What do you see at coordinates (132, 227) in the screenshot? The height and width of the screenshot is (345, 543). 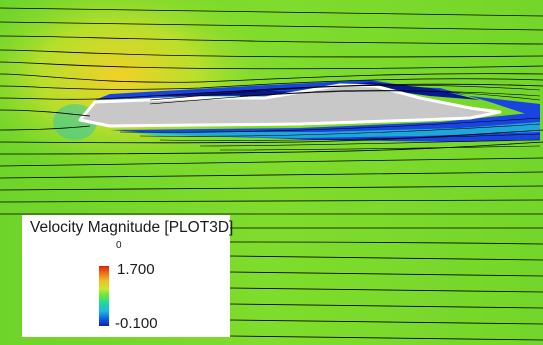 I see `legend-title: Velocity Magnitude [PLOT3D]` at bounding box center [132, 227].